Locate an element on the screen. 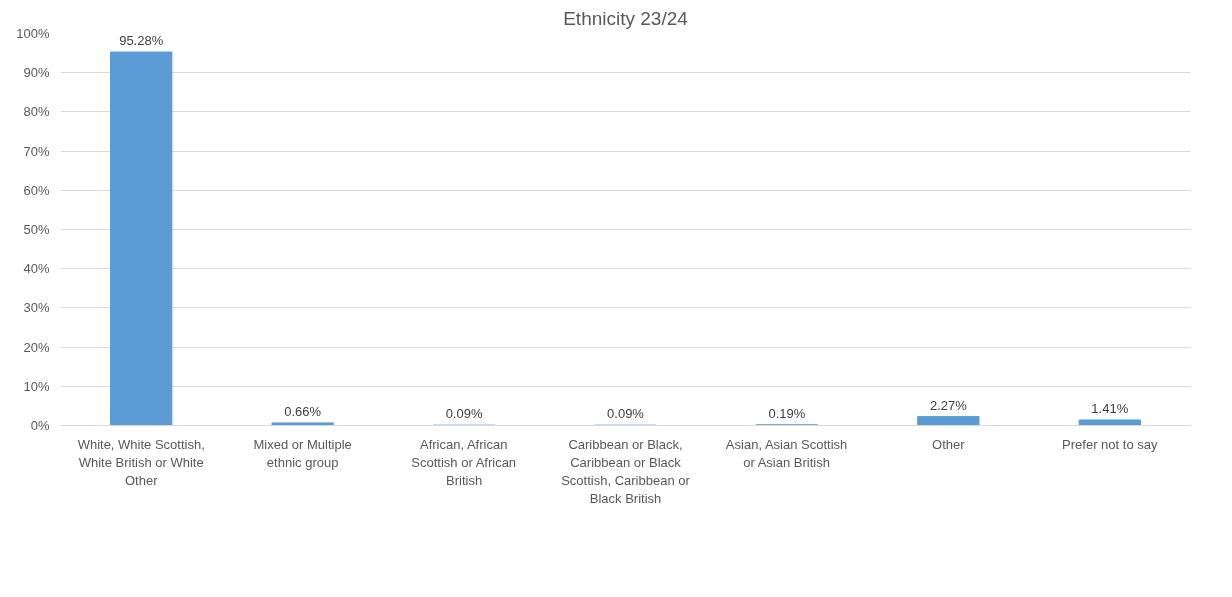 This screenshot has width=1232, height=597. data-label: 95.28% is located at coordinates (141, 40).